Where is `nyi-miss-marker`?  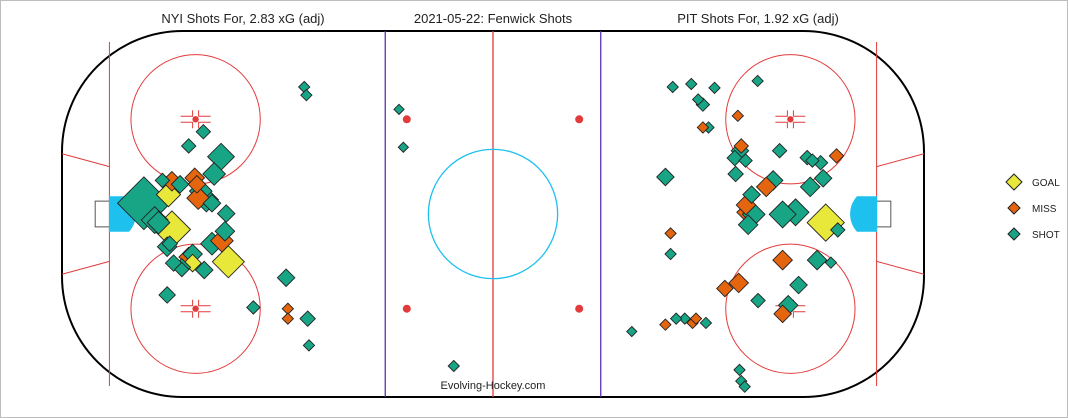 nyi-miss-marker is located at coordinates (288, 318).